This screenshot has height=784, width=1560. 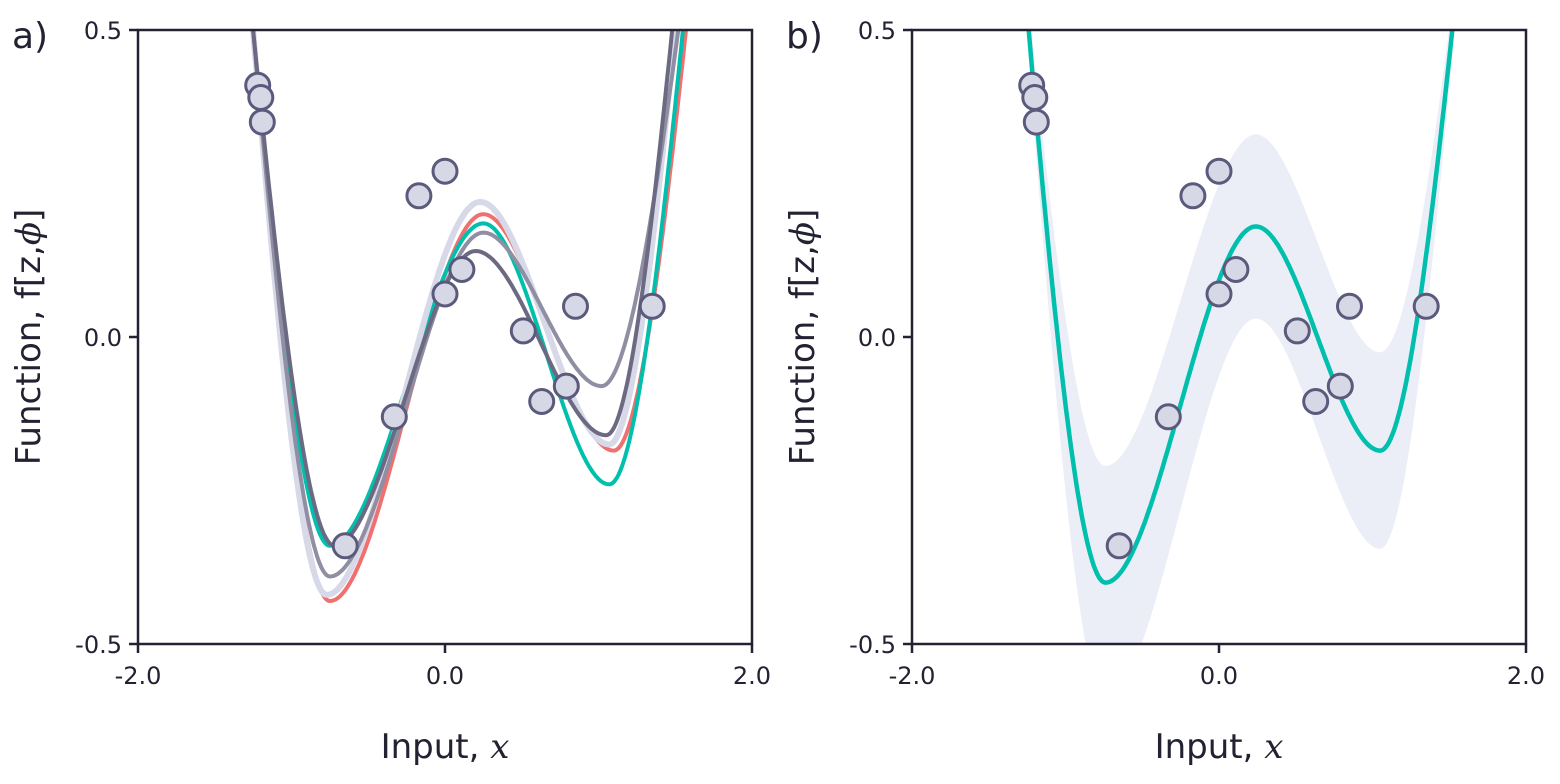 I want to click on panel-b-xlabel-var: x, so click(x=1273, y=747).